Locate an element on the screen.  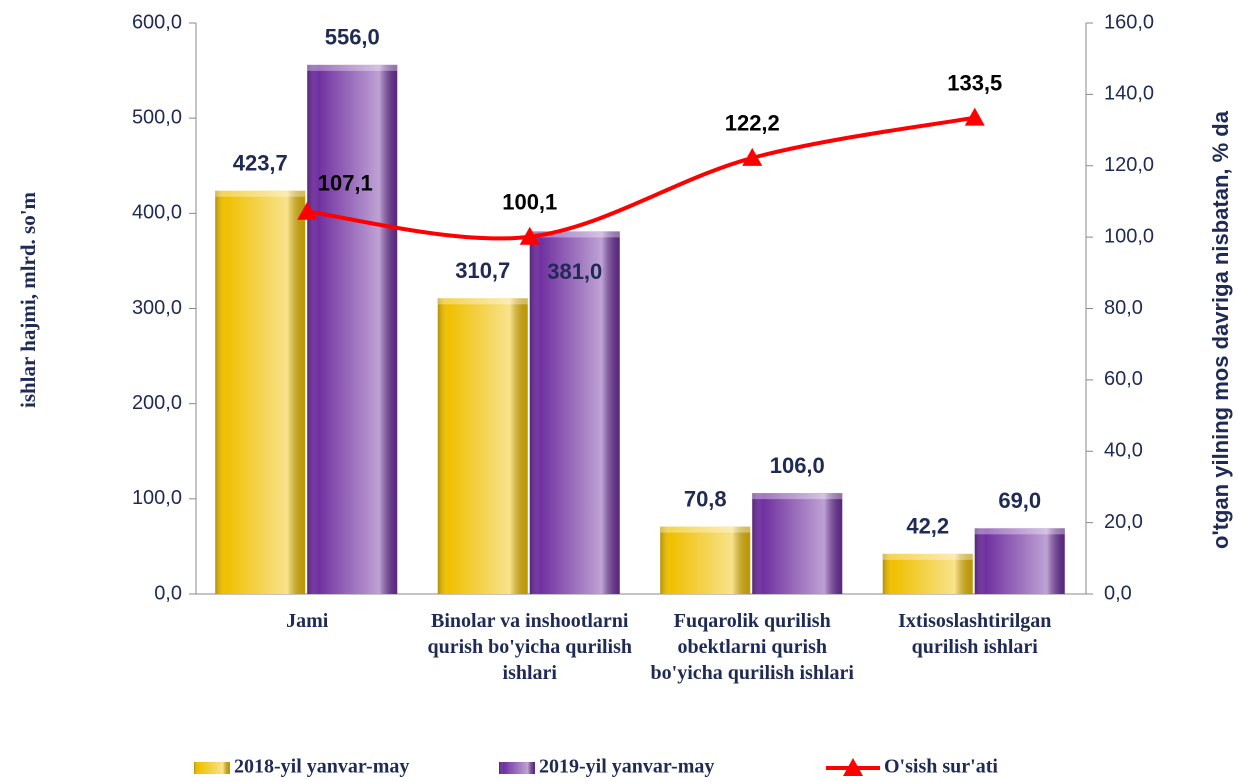
bar-value-label: 69,0 is located at coordinates (1019, 500).